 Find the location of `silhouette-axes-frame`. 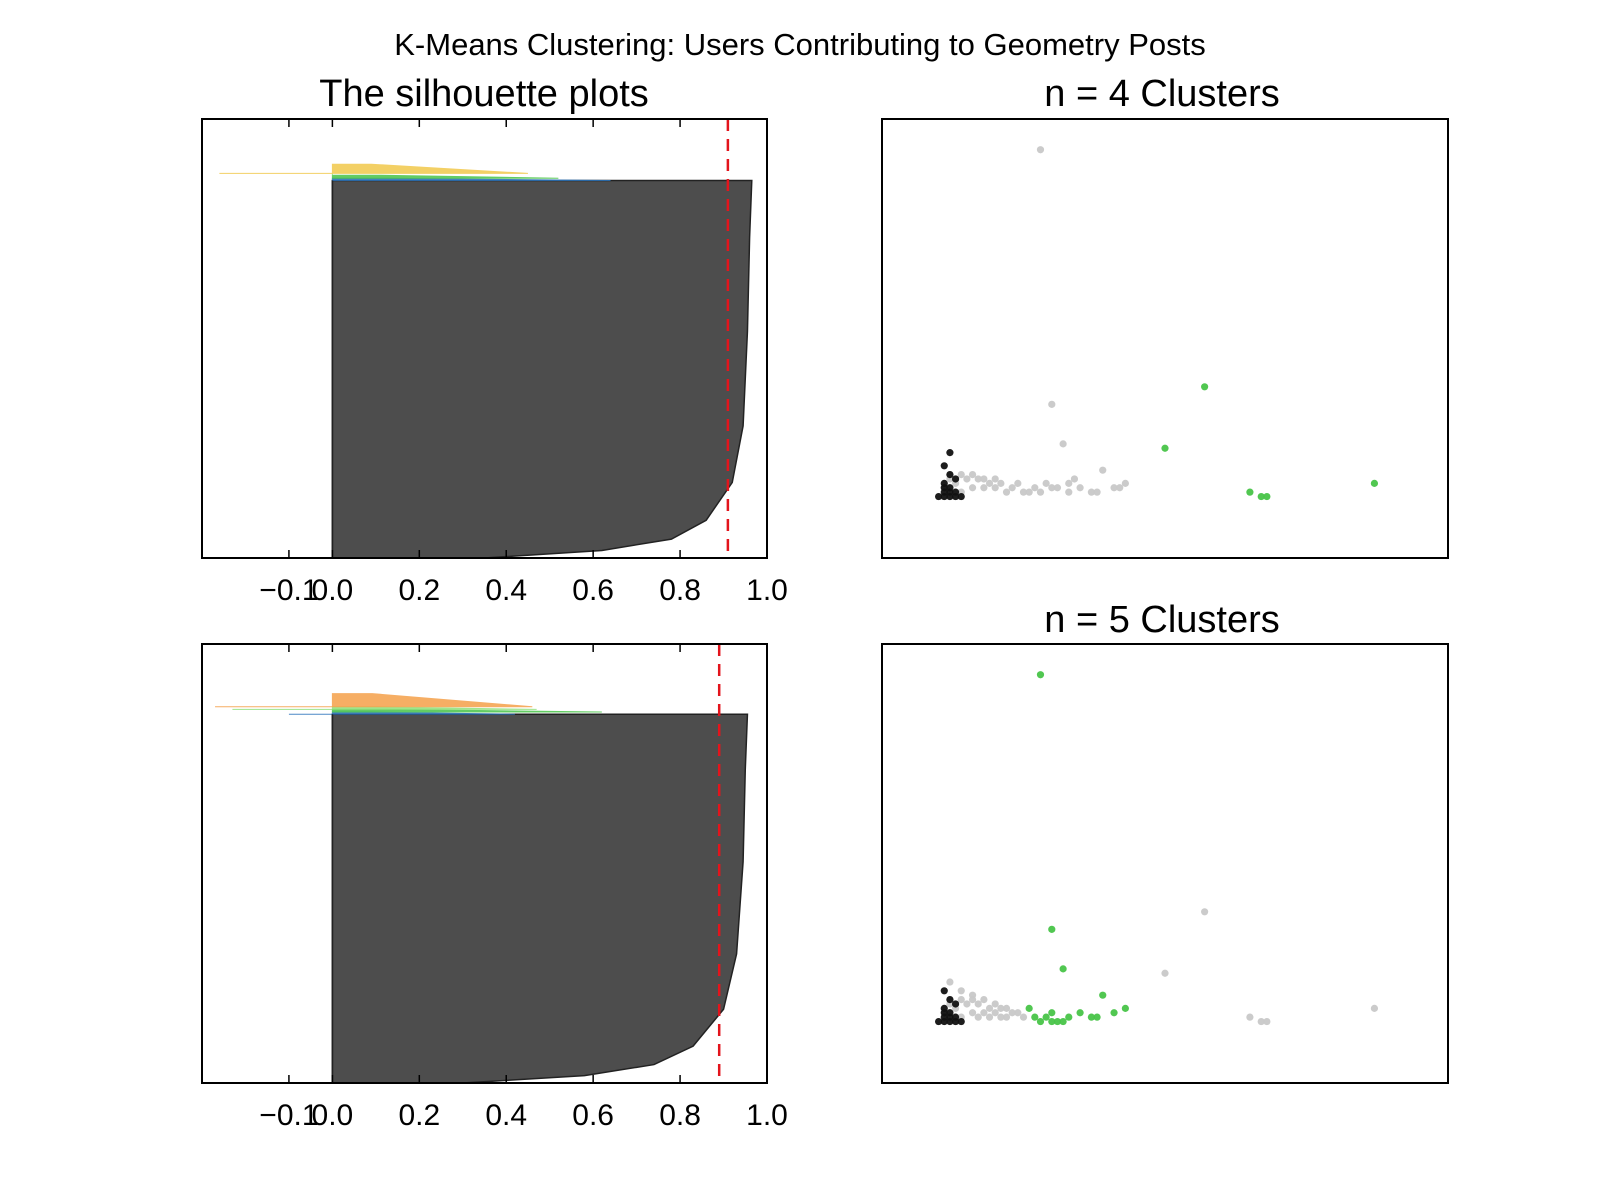

silhouette-axes-frame is located at coordinates (484, 338).